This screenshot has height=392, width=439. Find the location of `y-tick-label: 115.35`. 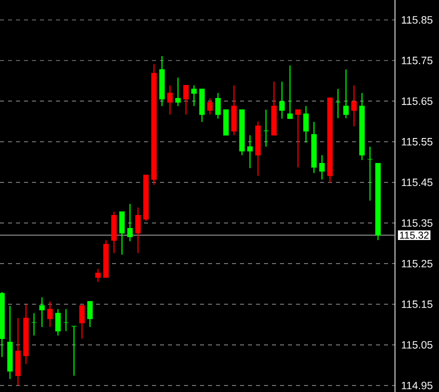

y-tick-label: 115.35 is located at coordinates (417, 223).